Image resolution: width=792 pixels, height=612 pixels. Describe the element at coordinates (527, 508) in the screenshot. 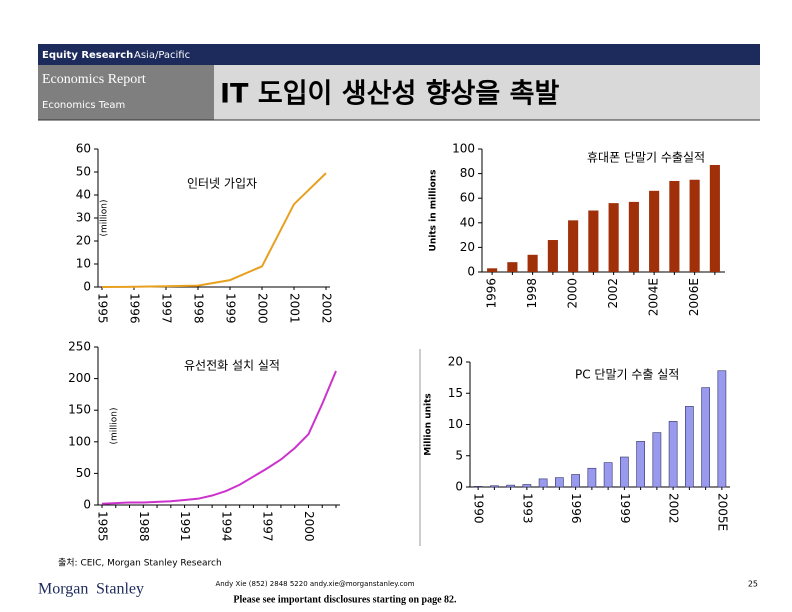

I see `x-tick-label: 1993` at that location.